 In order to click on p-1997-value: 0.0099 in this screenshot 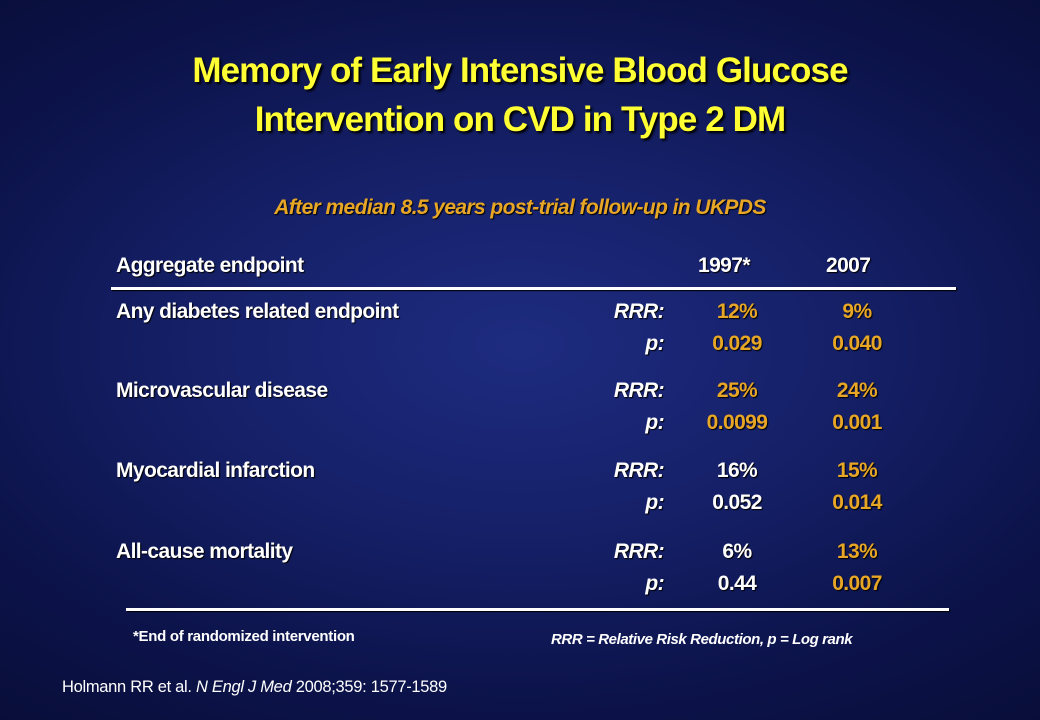, I will do `click(737, 422)`.